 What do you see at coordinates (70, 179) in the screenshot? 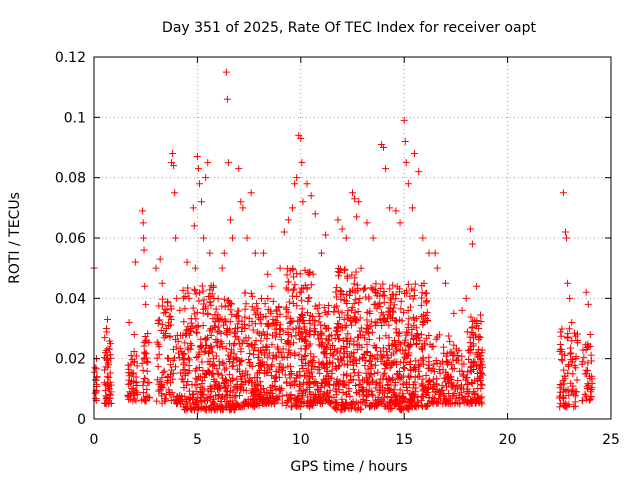
I see `y-tick-label: 0.08` at bounding box center [70, 179].